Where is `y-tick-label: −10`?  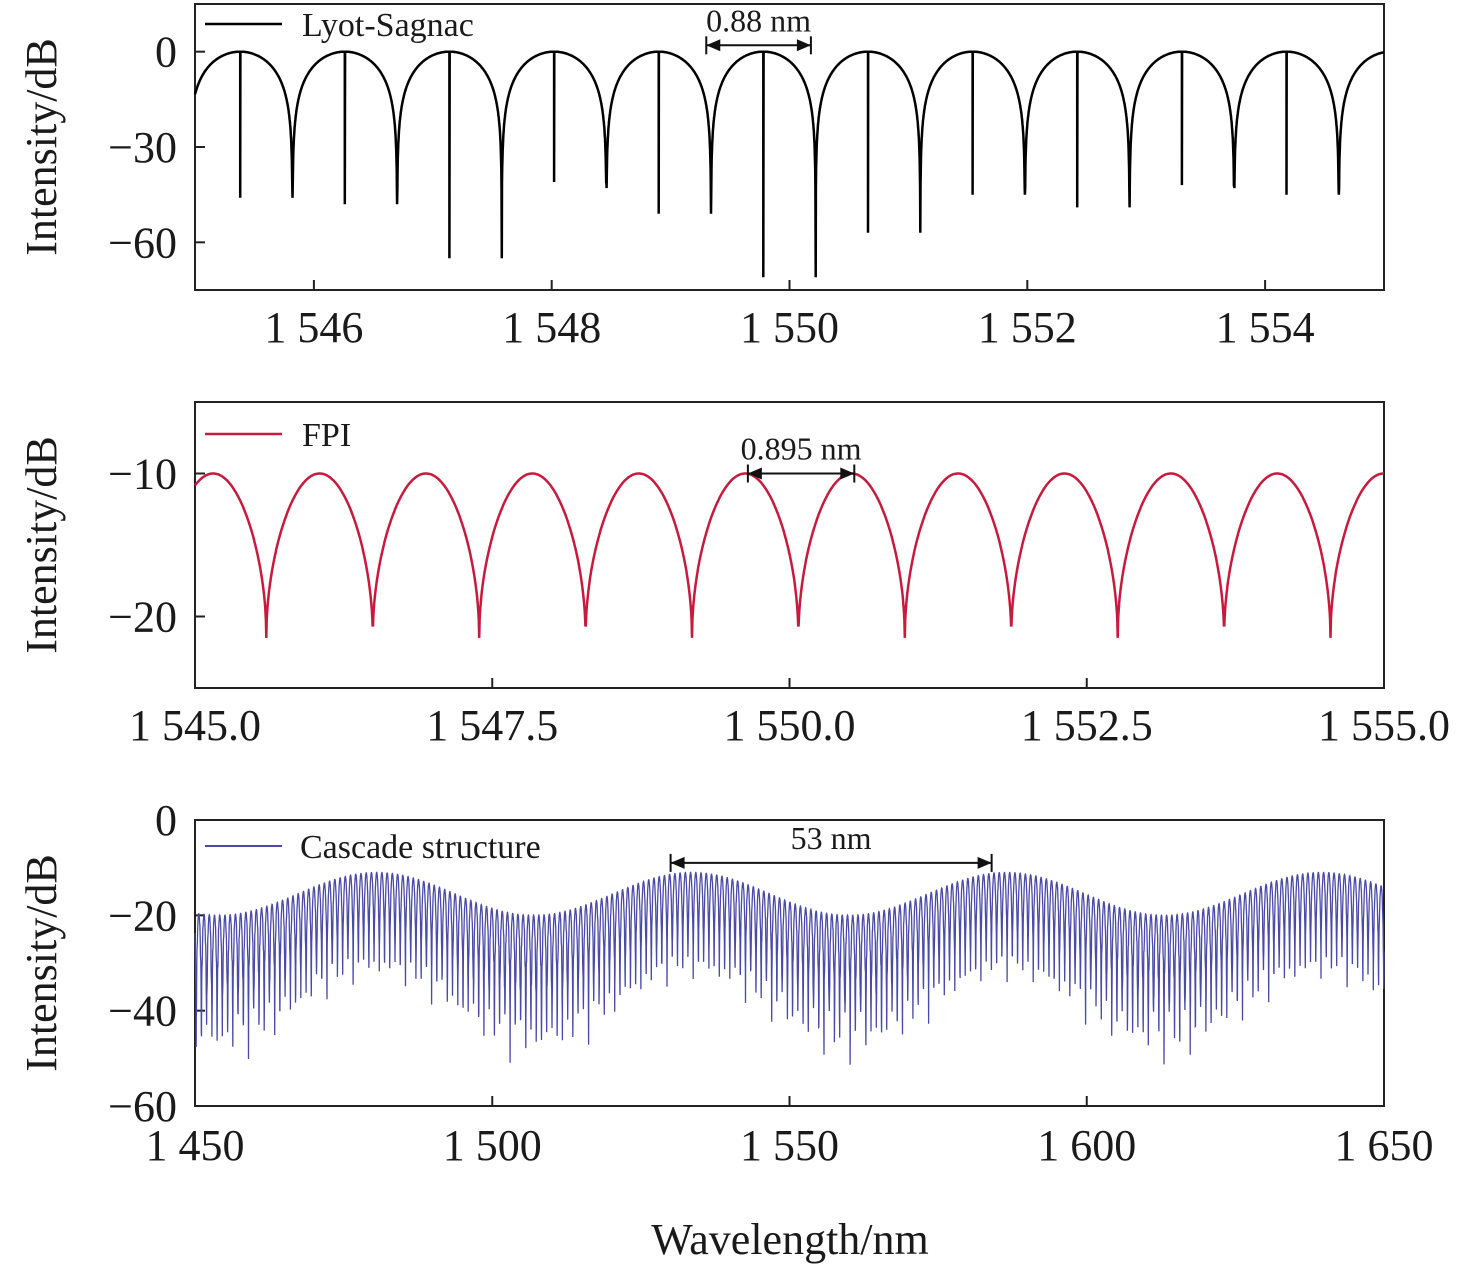
y-tick-label: −10 is located at coordinates (142, 474).